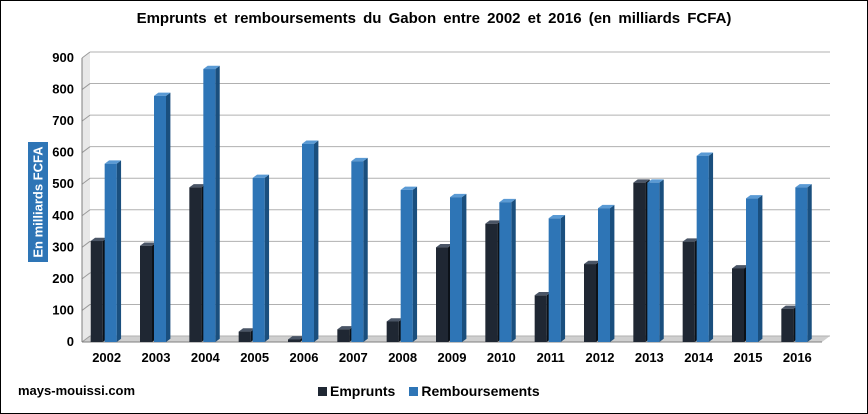 This screenshot has width=868, height=414. What do you see at coordinates (551, 357) in the screenshot?
I see `x-tick-label: 2011` at bounding box center [551, 357].